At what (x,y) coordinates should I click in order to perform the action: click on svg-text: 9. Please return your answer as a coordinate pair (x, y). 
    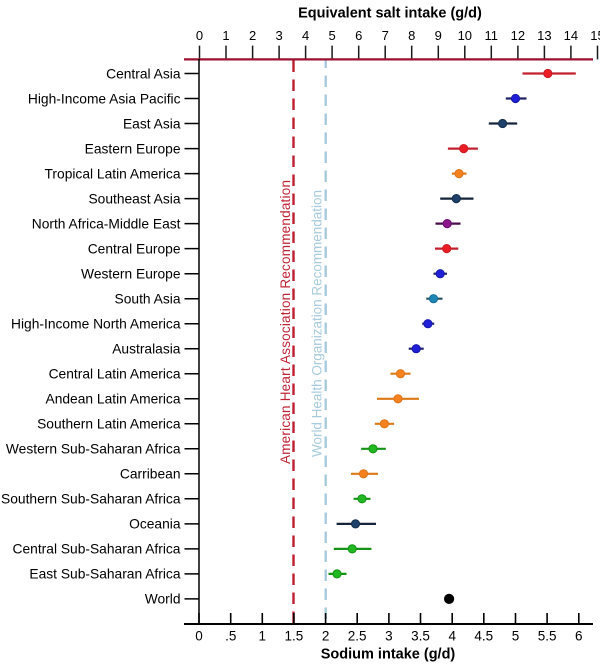
    Looking at the image, I should click on (438, 35).